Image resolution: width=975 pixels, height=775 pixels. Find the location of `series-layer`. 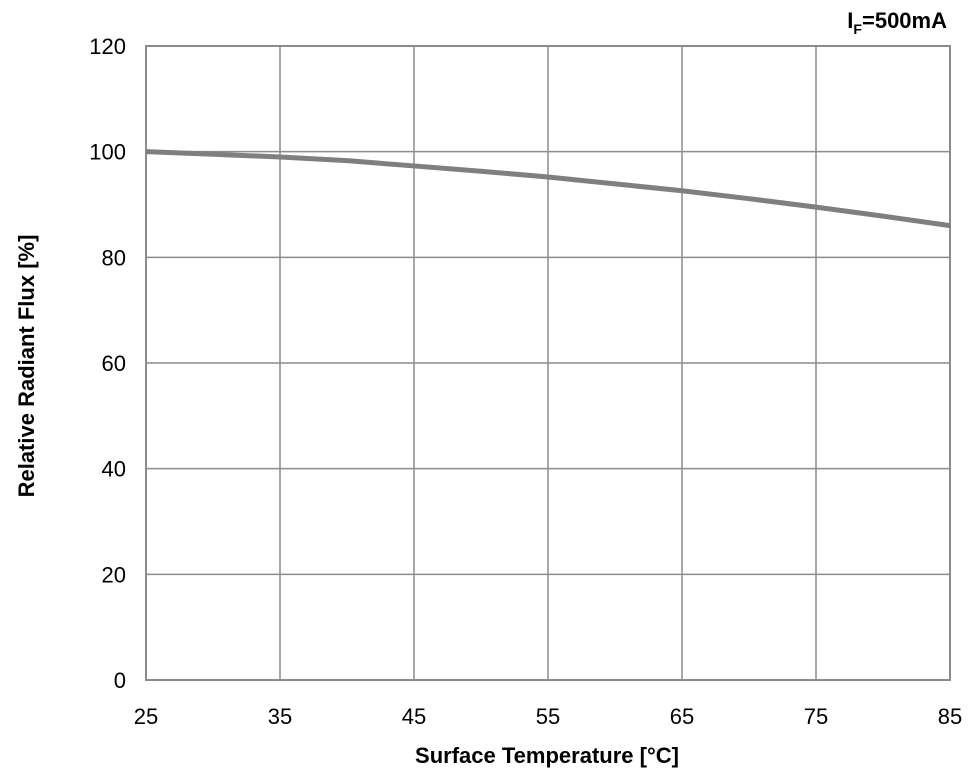

series-layer is located at coordinates (548, 189).